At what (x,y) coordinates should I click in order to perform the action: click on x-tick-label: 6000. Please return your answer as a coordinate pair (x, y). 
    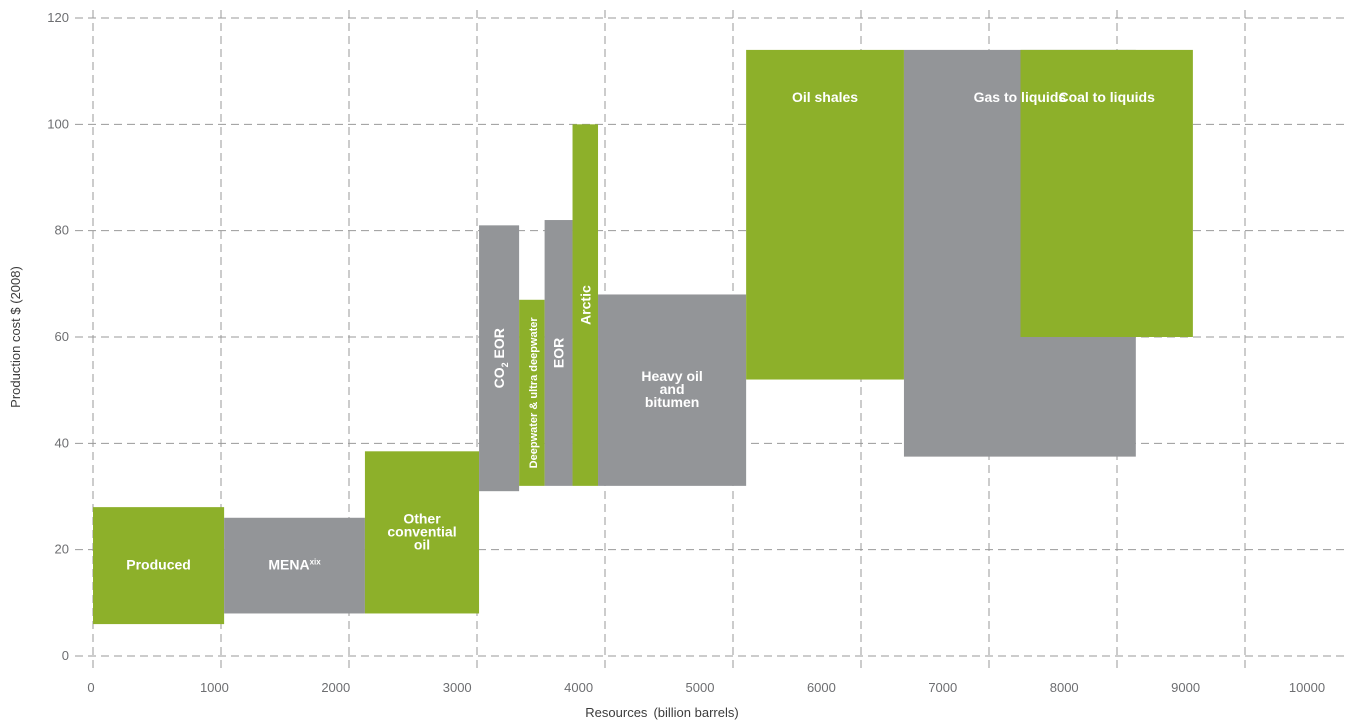
    Looking at the image, I should click on (821, 687).